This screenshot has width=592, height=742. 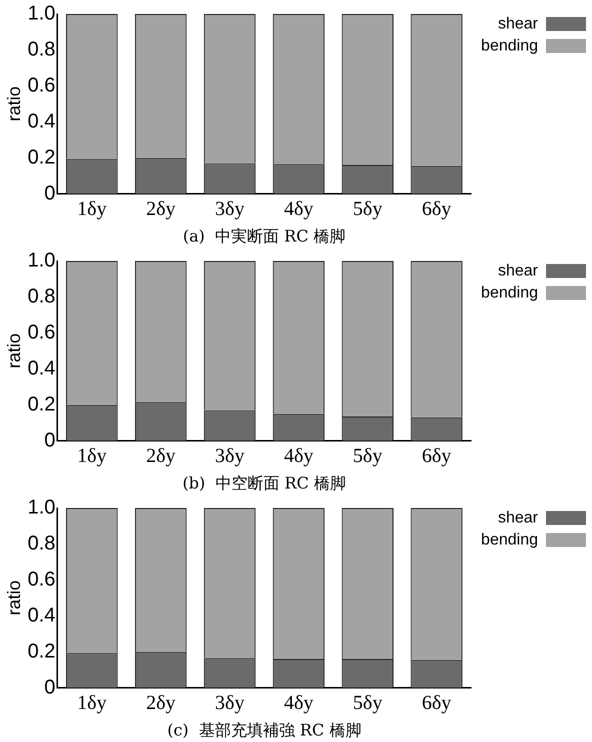 What do you see at coordinates (264, 236) in the screenshot?
I see `x-axis-title: (a) 中実断面 RC 橋脚` at bounding box center [264, 236].